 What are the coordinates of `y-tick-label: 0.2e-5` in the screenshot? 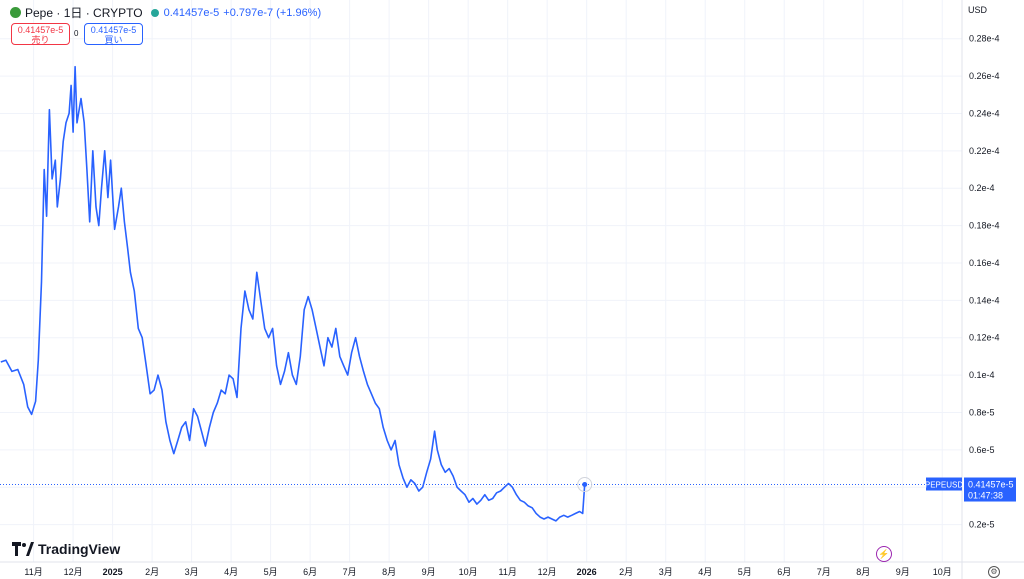 It's located at (982, 525).